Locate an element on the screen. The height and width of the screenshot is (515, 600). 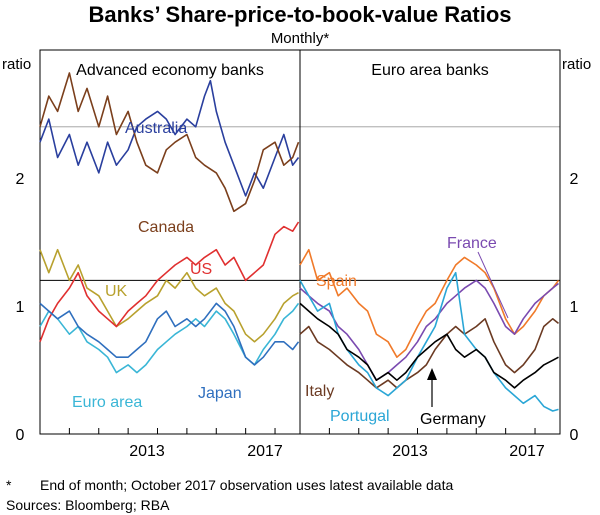
y-tick-left-1: 1 is located at coordinates (20, 307).